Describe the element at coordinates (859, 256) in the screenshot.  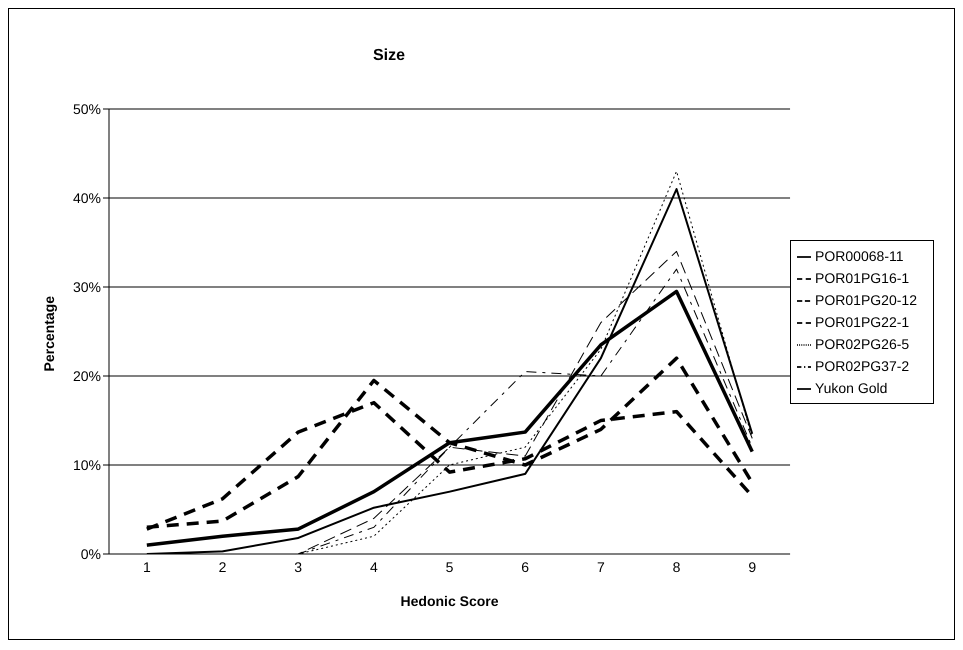
I see `legend-label: POR00068-11` at that location.